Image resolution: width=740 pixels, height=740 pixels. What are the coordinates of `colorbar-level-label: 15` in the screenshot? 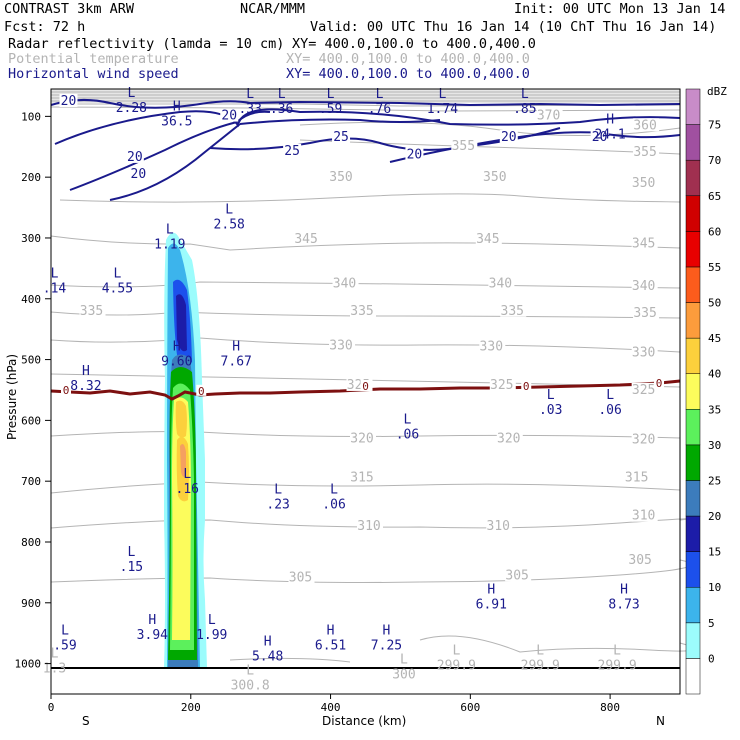 It's located at (714, 552).